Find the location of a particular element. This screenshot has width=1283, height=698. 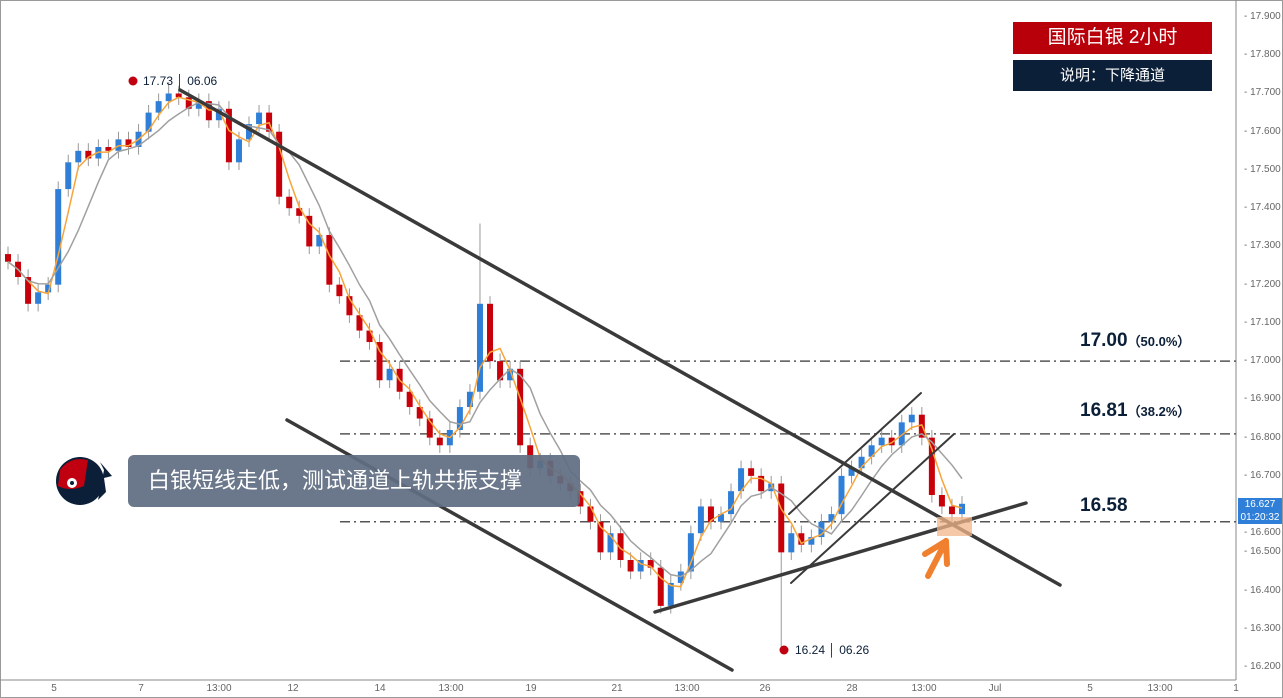

x-tick-label: 14 is located at coordinates (380, 688).